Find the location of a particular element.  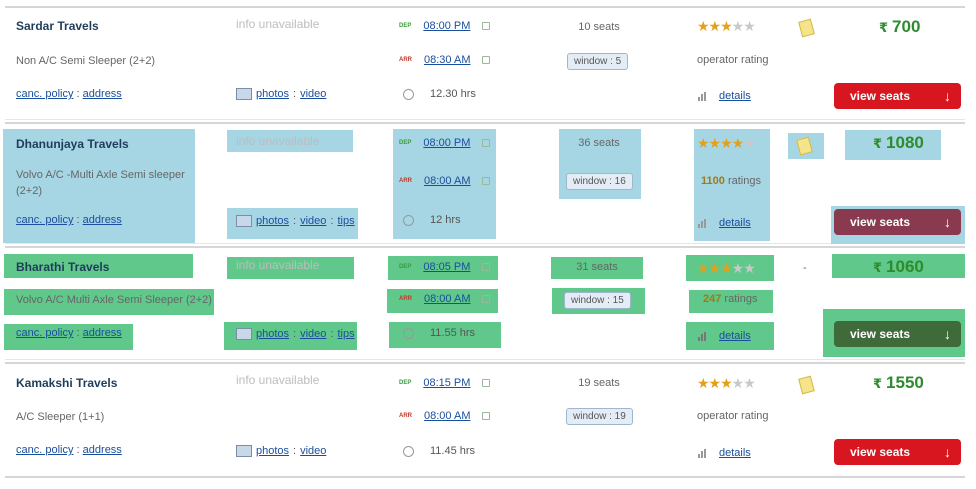

no-ticket-indicator: - is located at coordinates (805, 268).